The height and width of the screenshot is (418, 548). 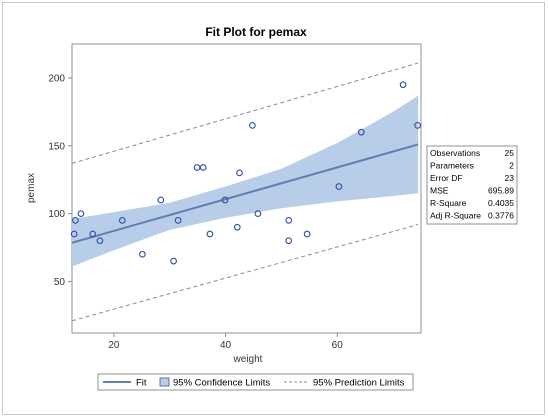 What do you see at coordinates (114, 345) in the screenshot?
I see `x-tick-label-20: 20` at bounding box center [114, 345].